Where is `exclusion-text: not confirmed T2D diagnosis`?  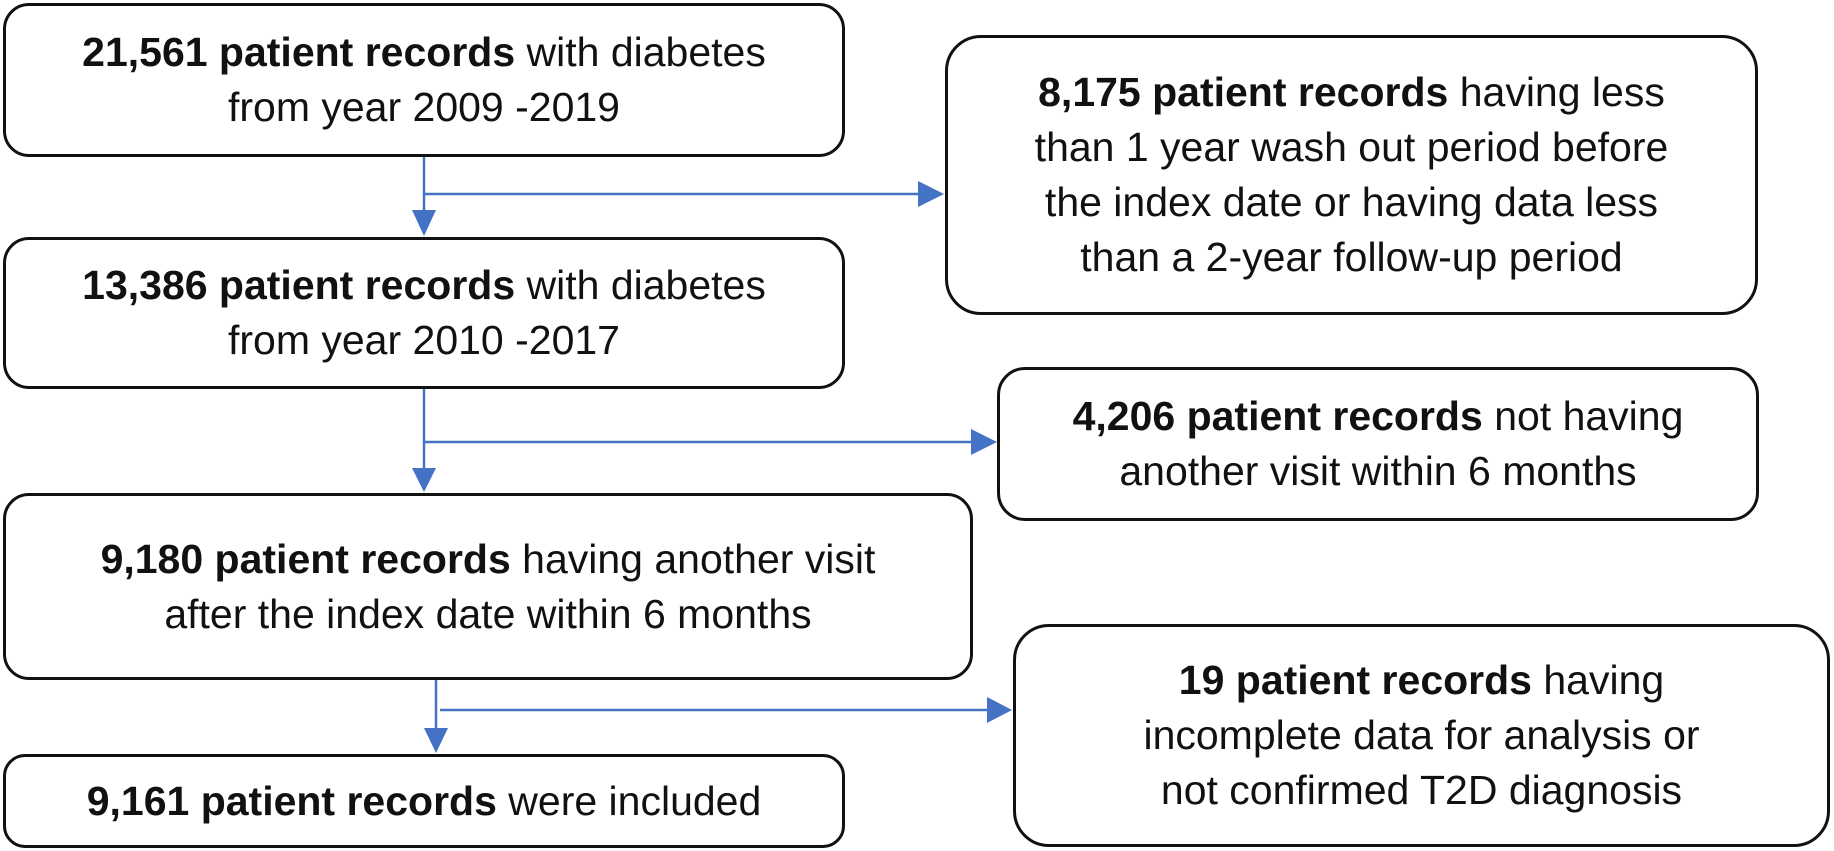 exclusion-text: not confirmed T2D diagnosis is located at coordinates (1421, 789).